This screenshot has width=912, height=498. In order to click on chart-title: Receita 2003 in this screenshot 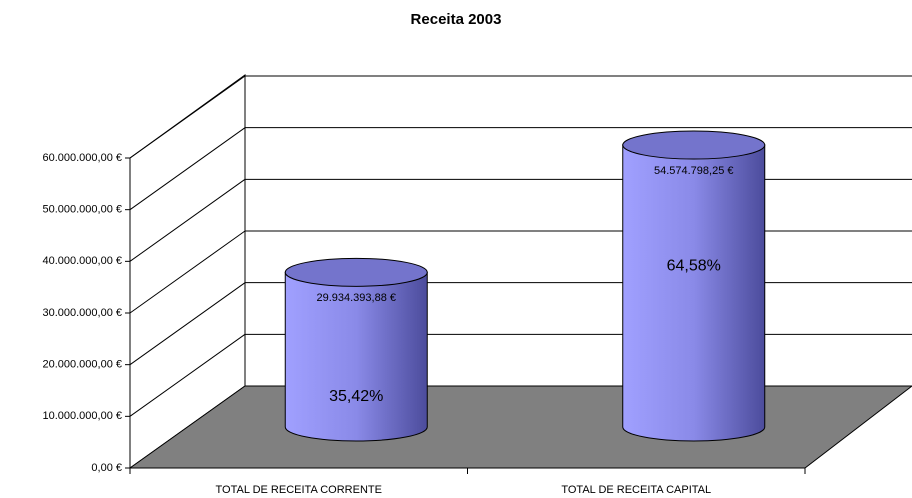, I will do `click(456, 19)`.